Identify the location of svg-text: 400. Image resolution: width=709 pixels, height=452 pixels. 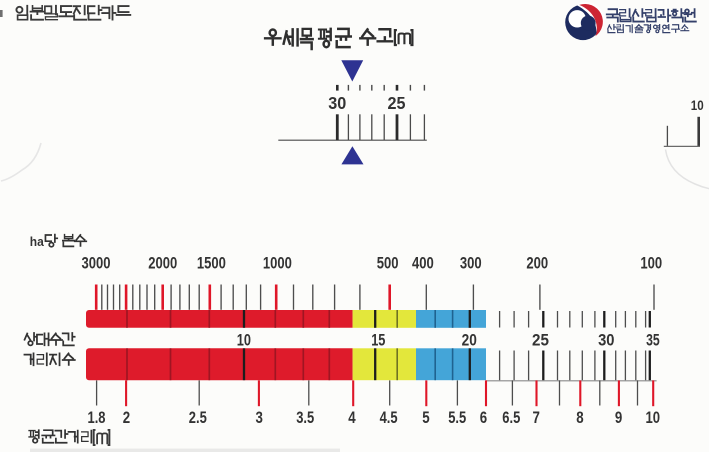
(423, 263).